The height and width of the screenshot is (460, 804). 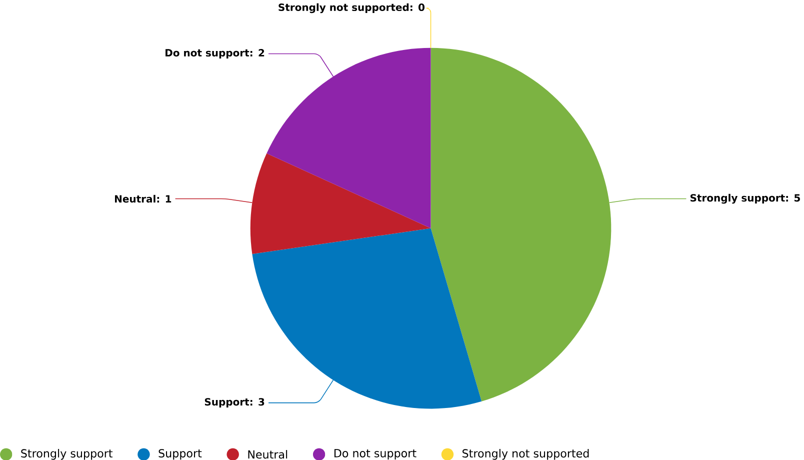 I want to click on legend-label: Do not support, so click(x=375, y=454).